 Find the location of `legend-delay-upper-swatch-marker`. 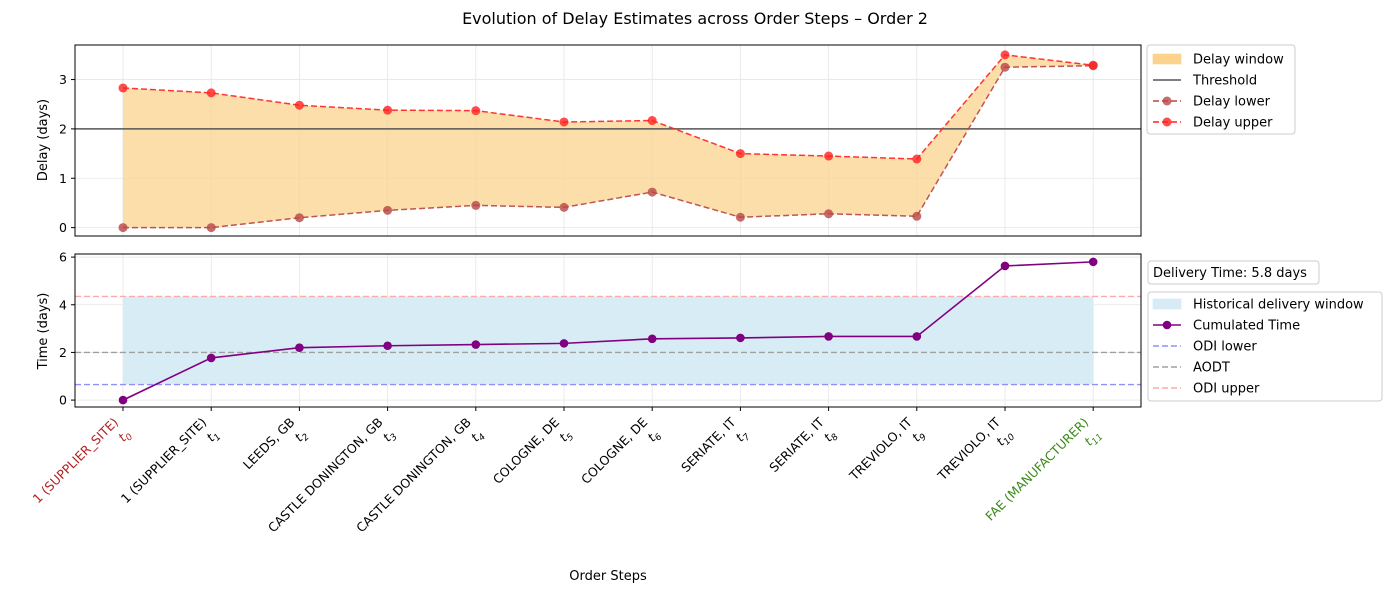

legend-delay-upper-swatch-marker is located at coordinates (1167, 122).